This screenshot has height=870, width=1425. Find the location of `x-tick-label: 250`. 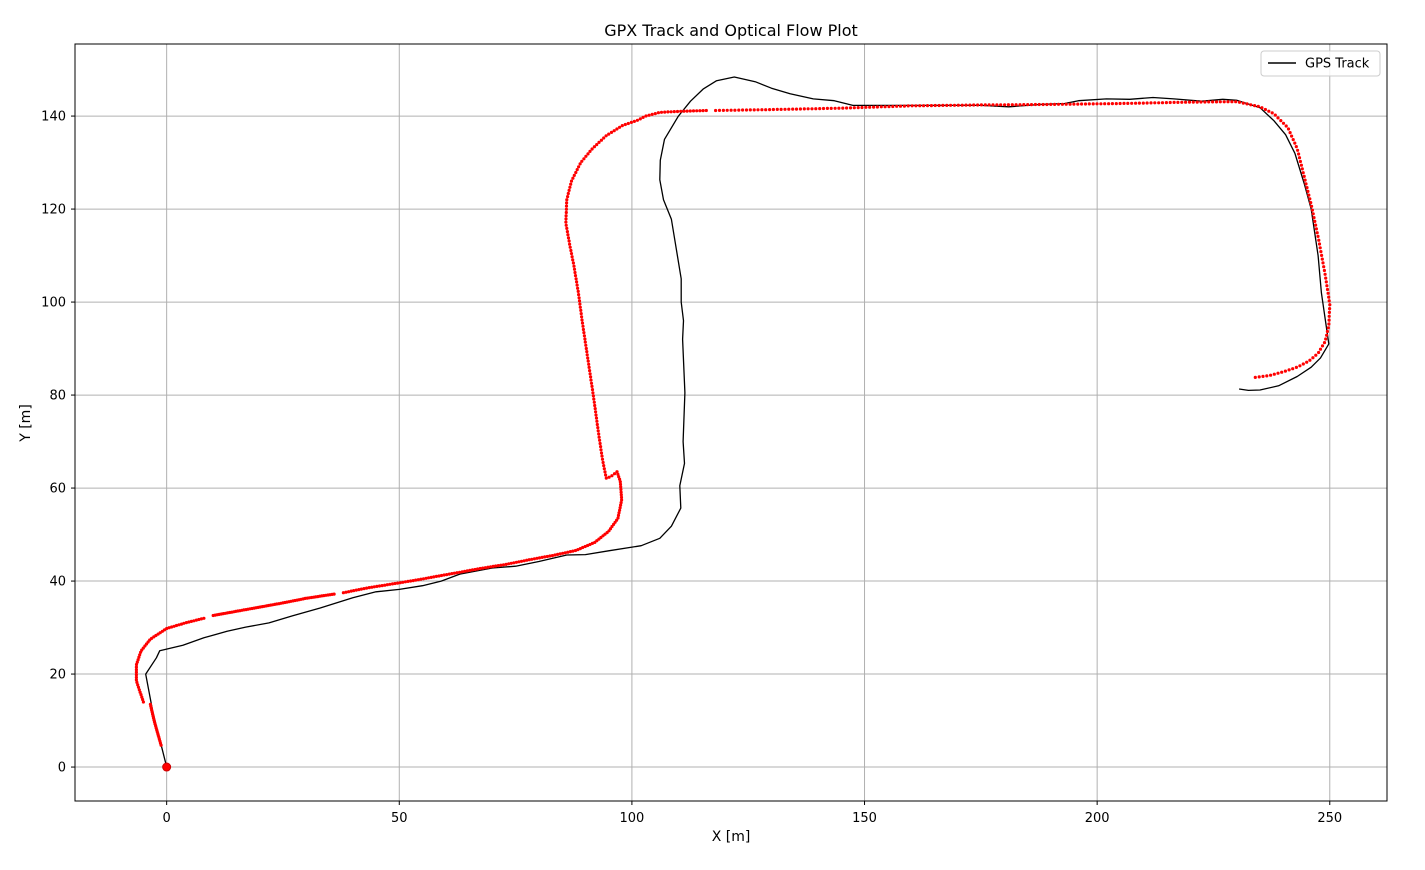

x-tick-label: 250 is located at coordinates (1329, 818).